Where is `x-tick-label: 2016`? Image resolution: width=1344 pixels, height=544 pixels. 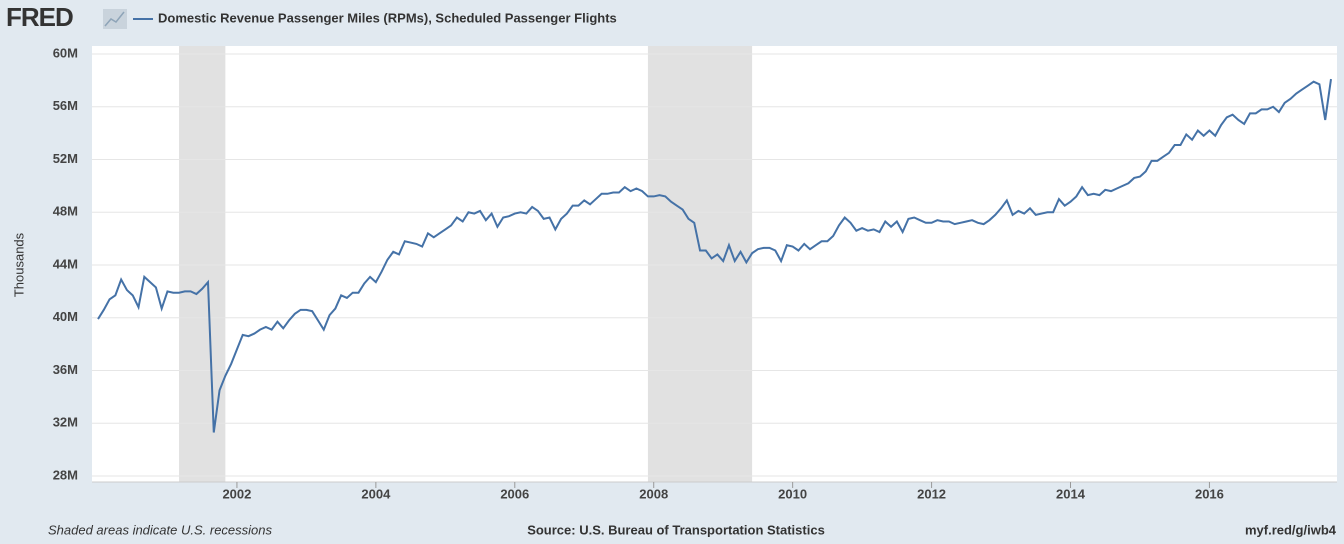
x-tick-label: 2016 is located at coordinates (1209, 493).